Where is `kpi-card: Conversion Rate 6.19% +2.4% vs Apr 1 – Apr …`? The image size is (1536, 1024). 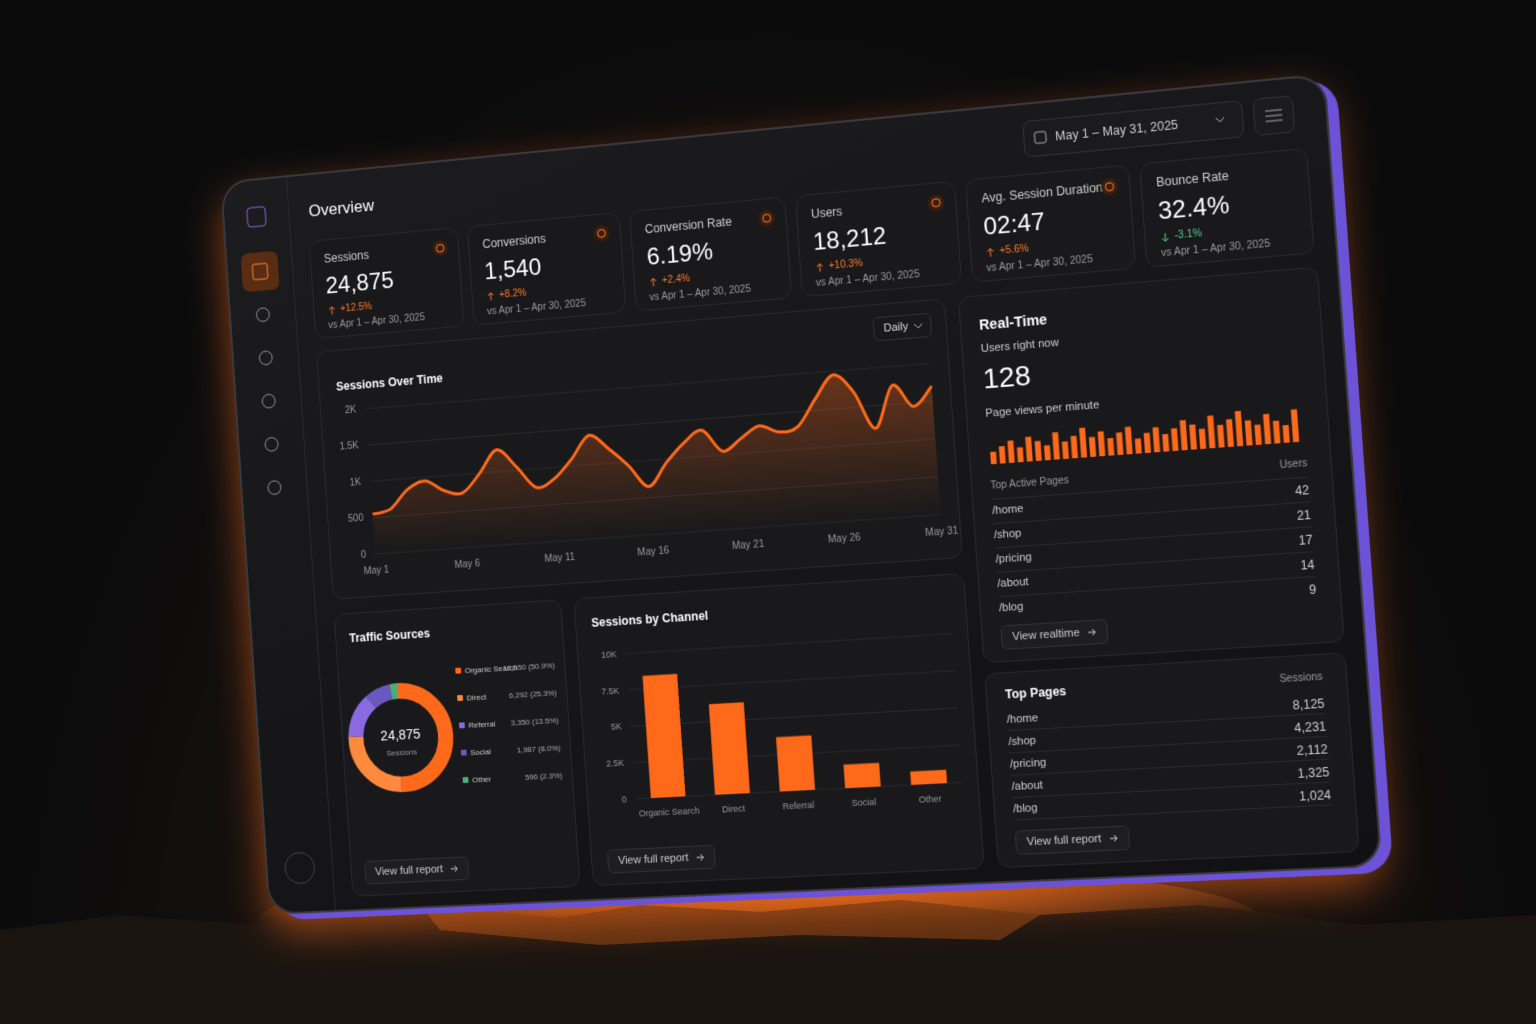 kpi-card: Conversion Rate 6.19% +2.4% vs Apr 1 – Apr … is located at coordinates (711, 254).